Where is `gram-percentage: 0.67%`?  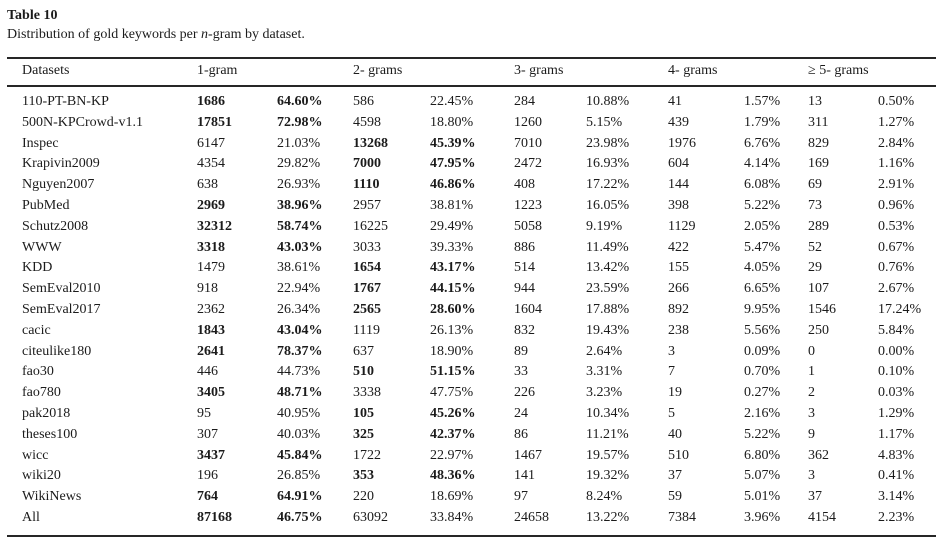 gram-percentage: 0.67% is located at coordinates (896, 247).